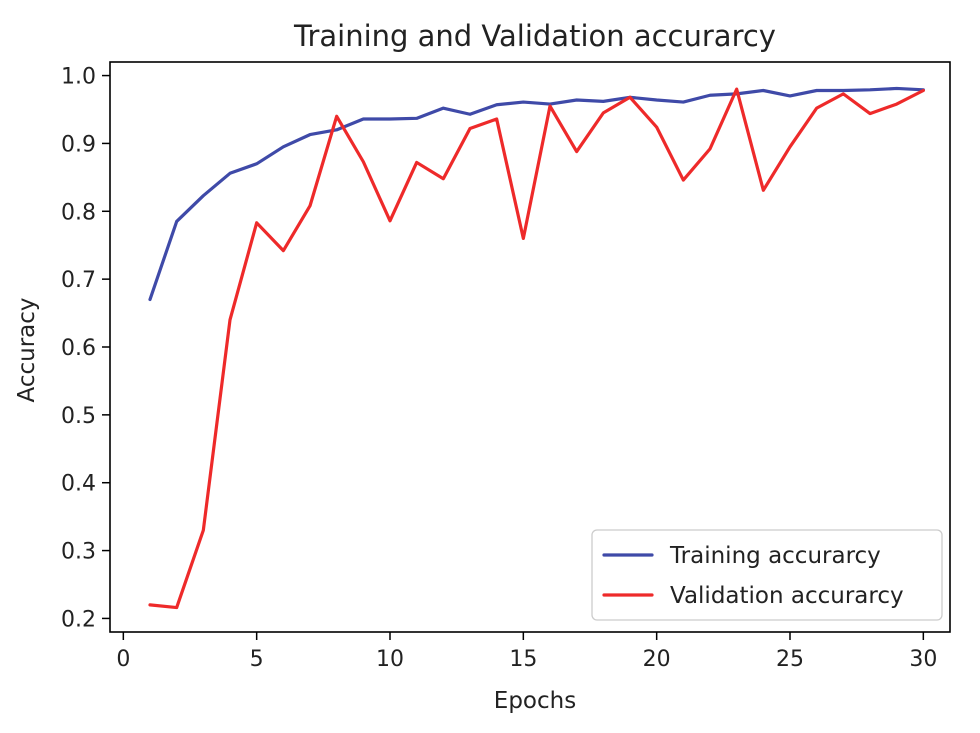 The width and height of the screenshot is (980, 733). What do you see at coordinates (78, 348) in the screenshot?
I see `y-tick-label: 0.6` at bounding box center [78, 348].